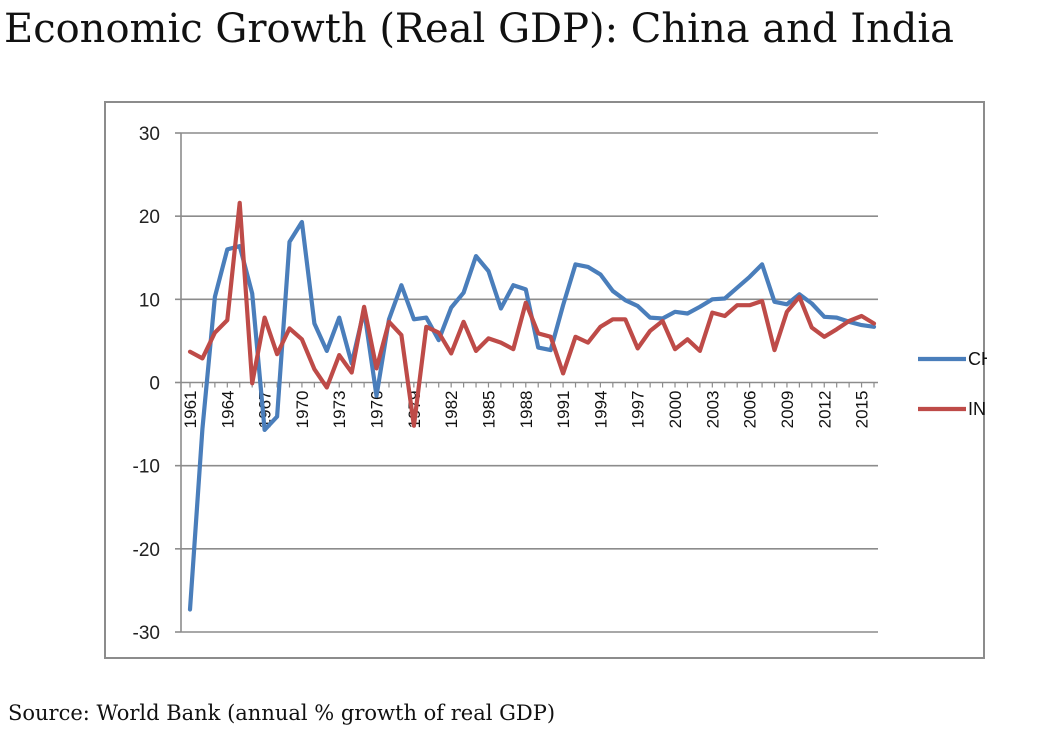 The width and height of the screenshot is (1055, 733). What do you see at coordinates (750, 410) in the screenshot?
I see `x-tick-label: 2006` at bounding box center [750, 410].